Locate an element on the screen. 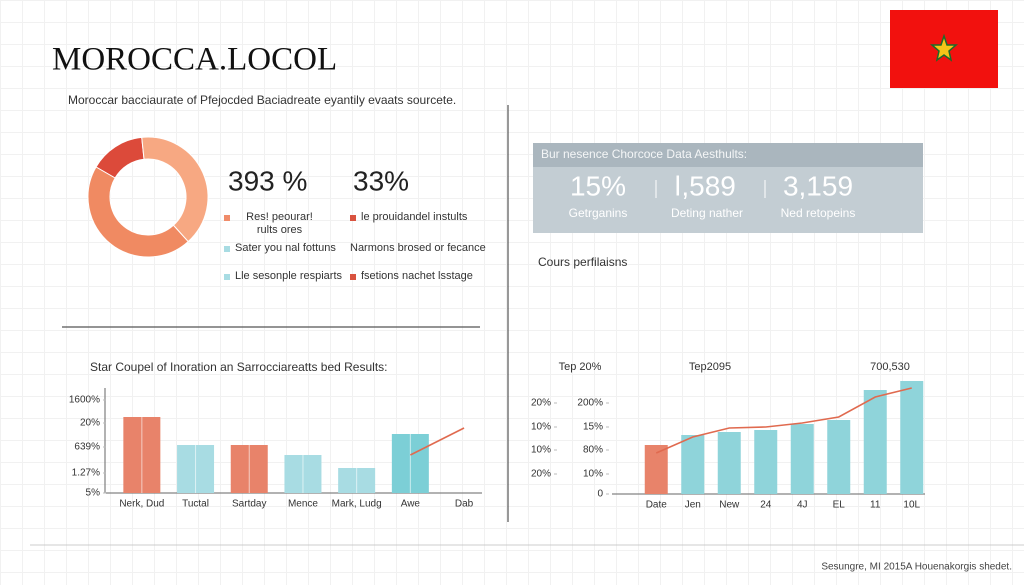  annotation: Tep2095 is located at coordinates (710, 367).